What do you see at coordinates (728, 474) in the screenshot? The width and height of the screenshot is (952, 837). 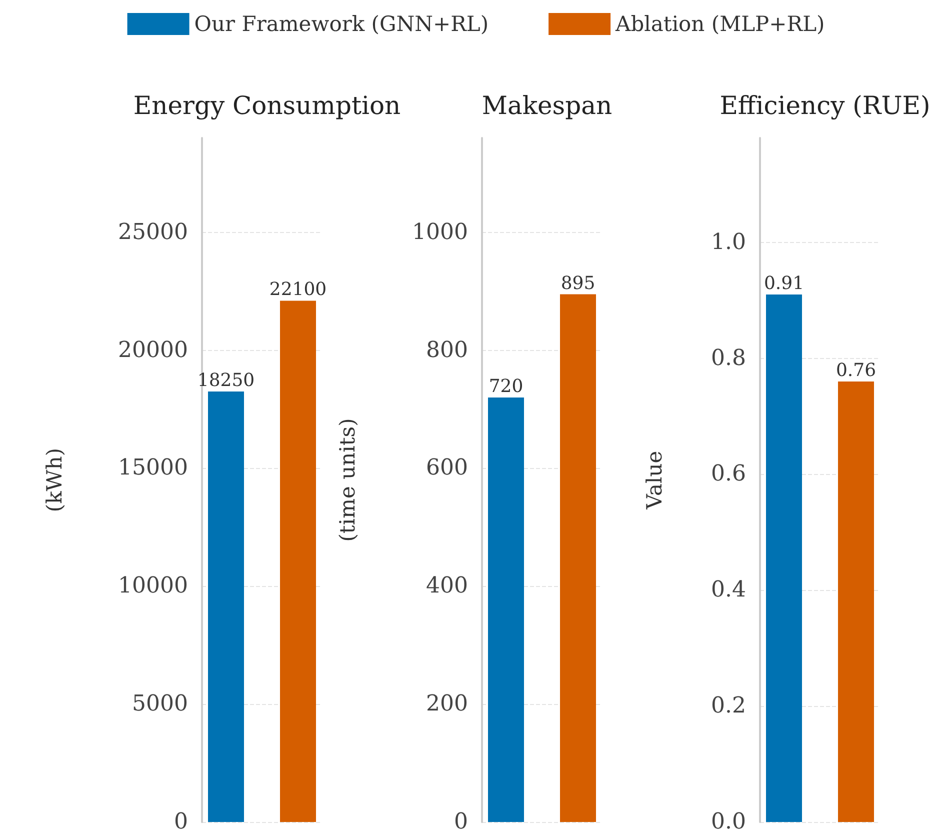 I see `y-tick-label: 0.6` at bounding box center [728, 474].